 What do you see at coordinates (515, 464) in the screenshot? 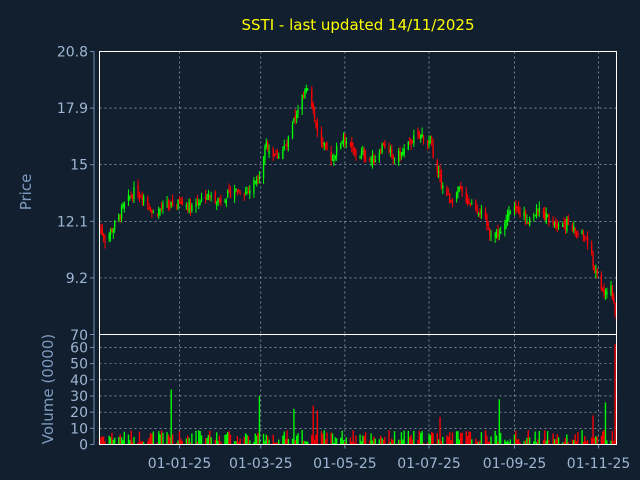
I see `date-tick-label: 01-09-25` at bounding box center [515, 464].